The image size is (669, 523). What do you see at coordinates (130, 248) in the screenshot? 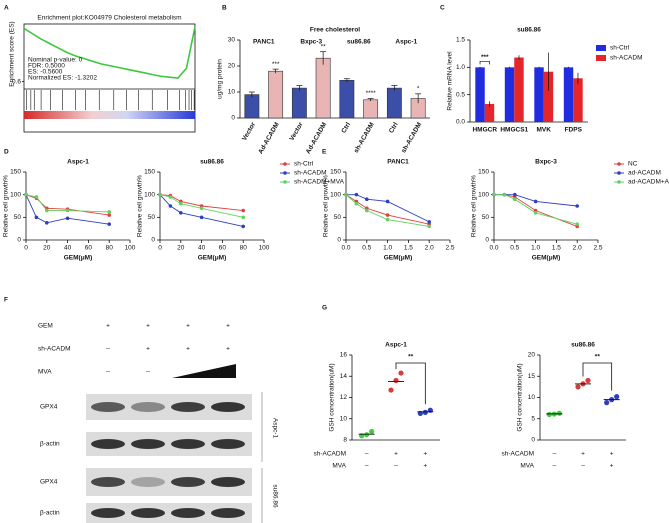
I see `x-tick-label: 100` at bounding box center [130, 248].